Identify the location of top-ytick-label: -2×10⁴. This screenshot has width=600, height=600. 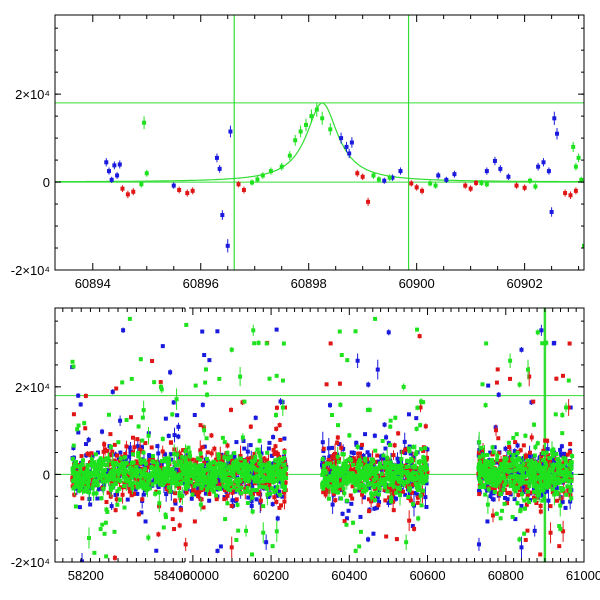
(30, 270).